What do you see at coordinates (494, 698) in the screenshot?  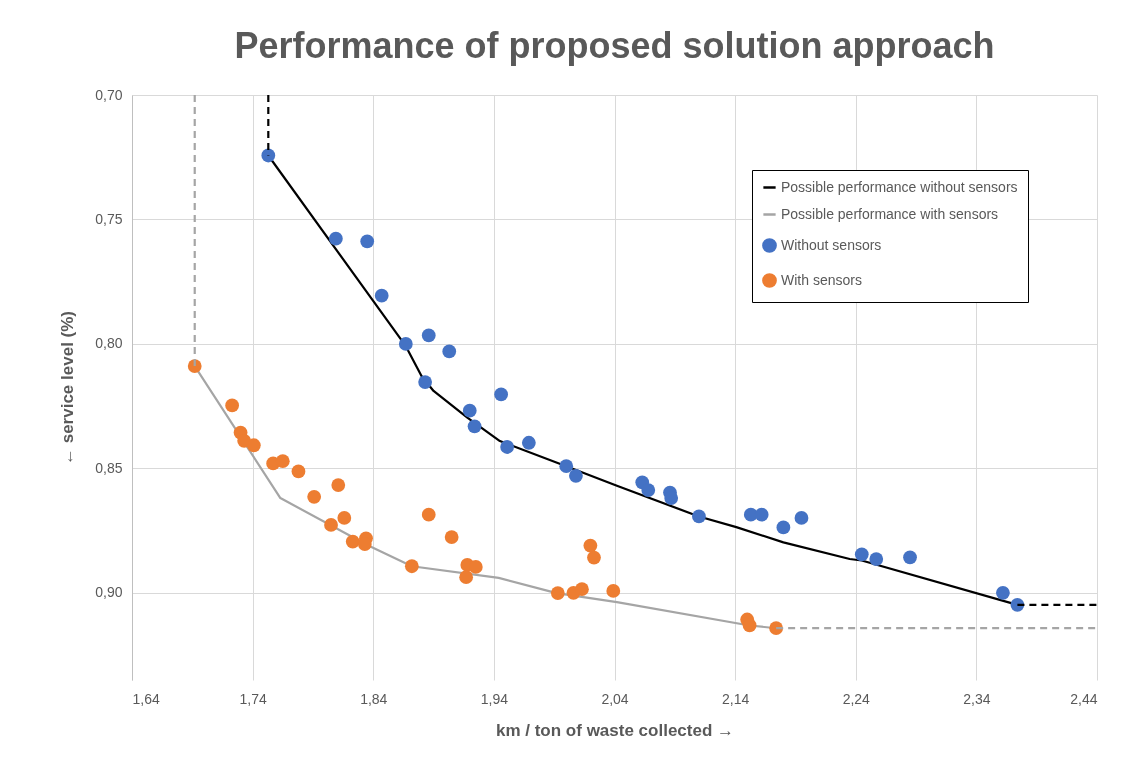 I see `x-tick-label: 1,94` at bounding box center [494, 698].